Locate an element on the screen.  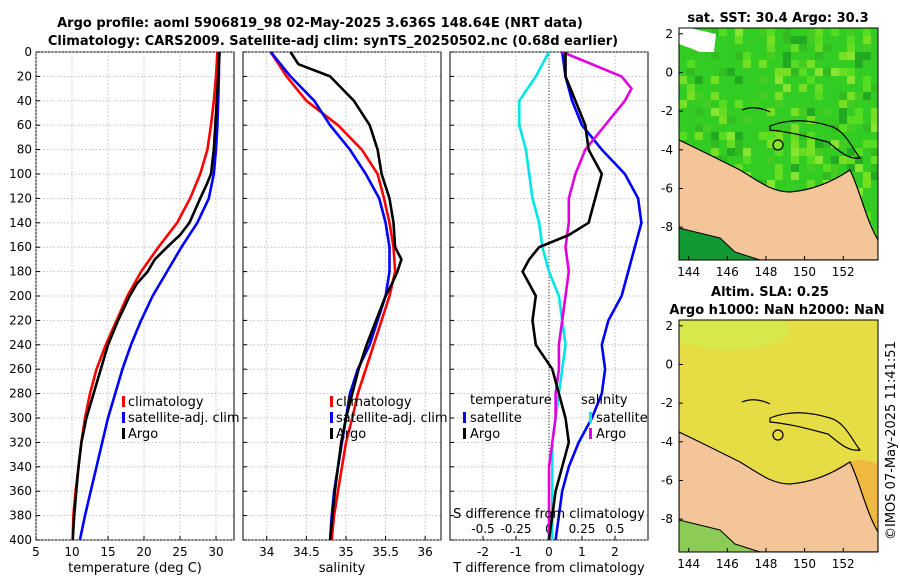
sla-map-title: Altim. SLA: 0.25 is located at coordinates (770, 292).